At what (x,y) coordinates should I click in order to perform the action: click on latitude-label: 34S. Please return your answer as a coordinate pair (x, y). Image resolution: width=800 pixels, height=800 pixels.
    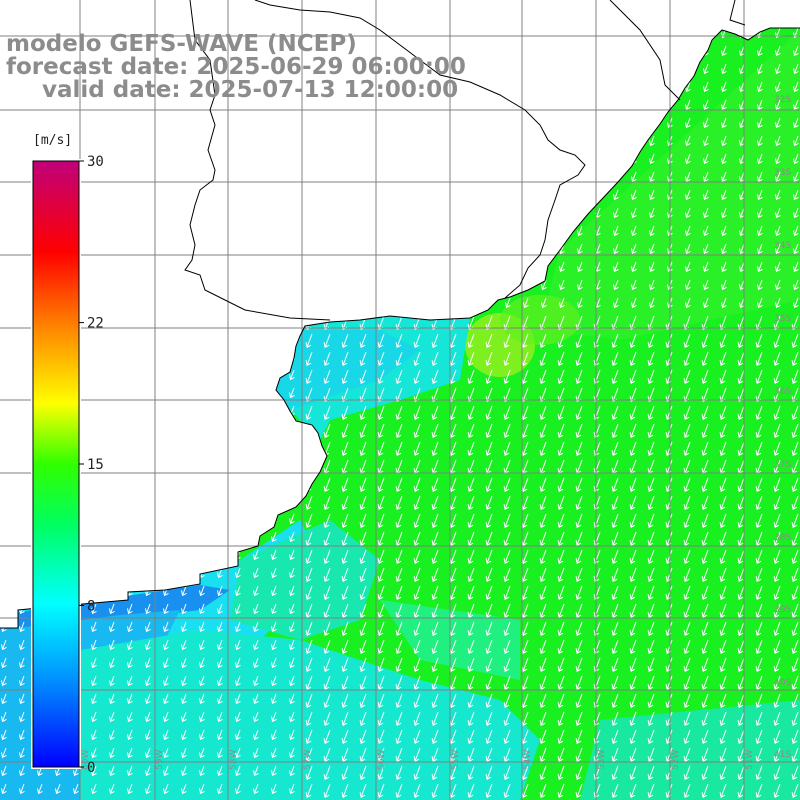
    Looking at the image, I should click on (782, 246).